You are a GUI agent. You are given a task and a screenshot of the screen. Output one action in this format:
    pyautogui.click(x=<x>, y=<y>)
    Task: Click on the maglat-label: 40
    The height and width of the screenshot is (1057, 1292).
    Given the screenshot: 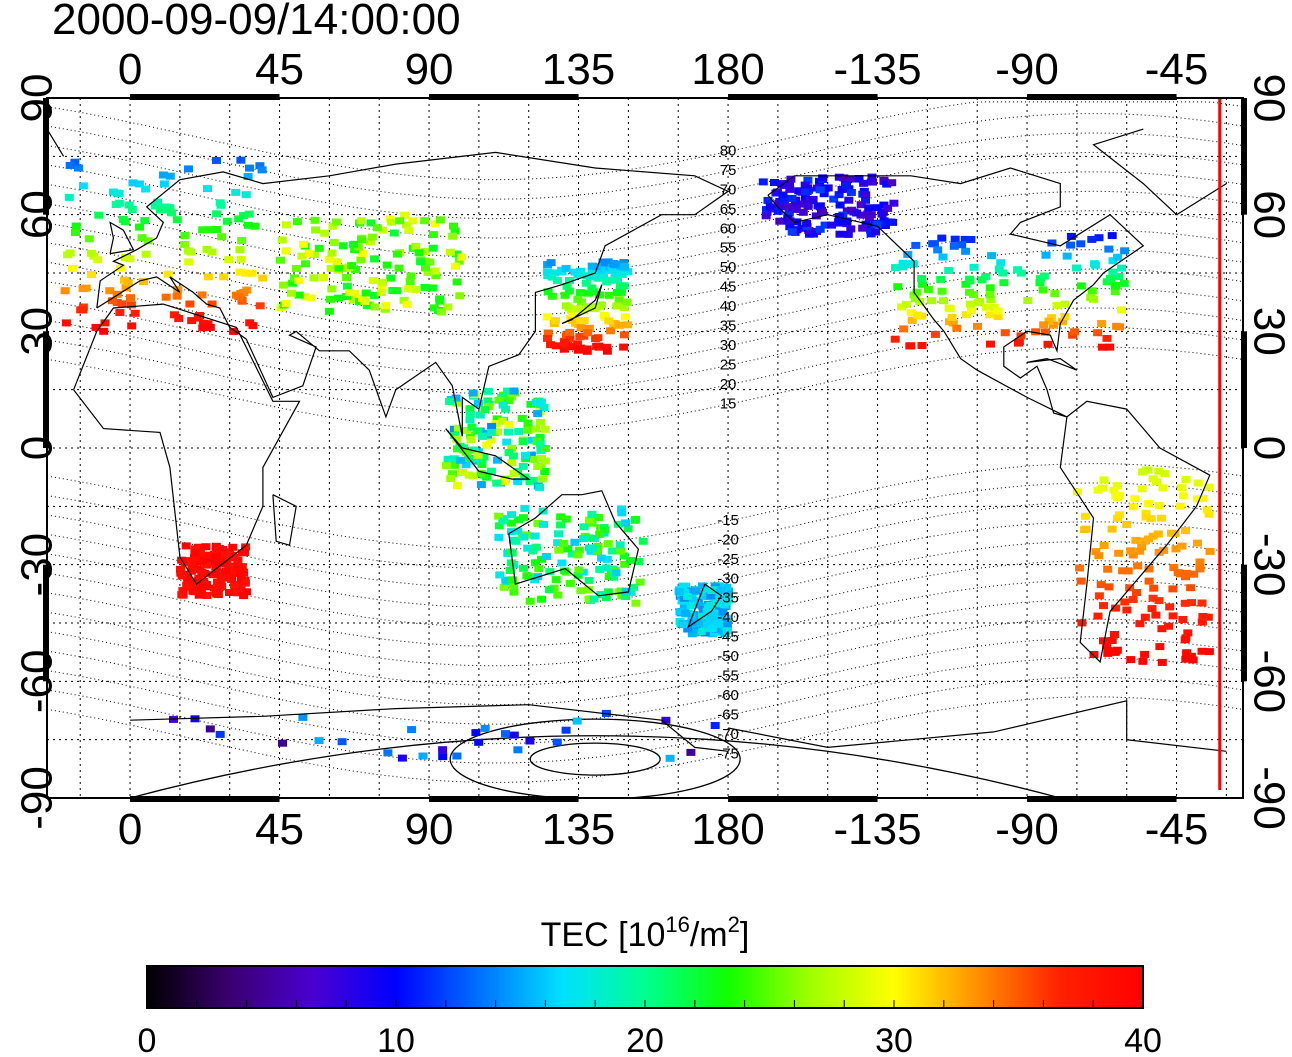 What is the action you would take?
    pyautogui.click(x=728, y=306)
    